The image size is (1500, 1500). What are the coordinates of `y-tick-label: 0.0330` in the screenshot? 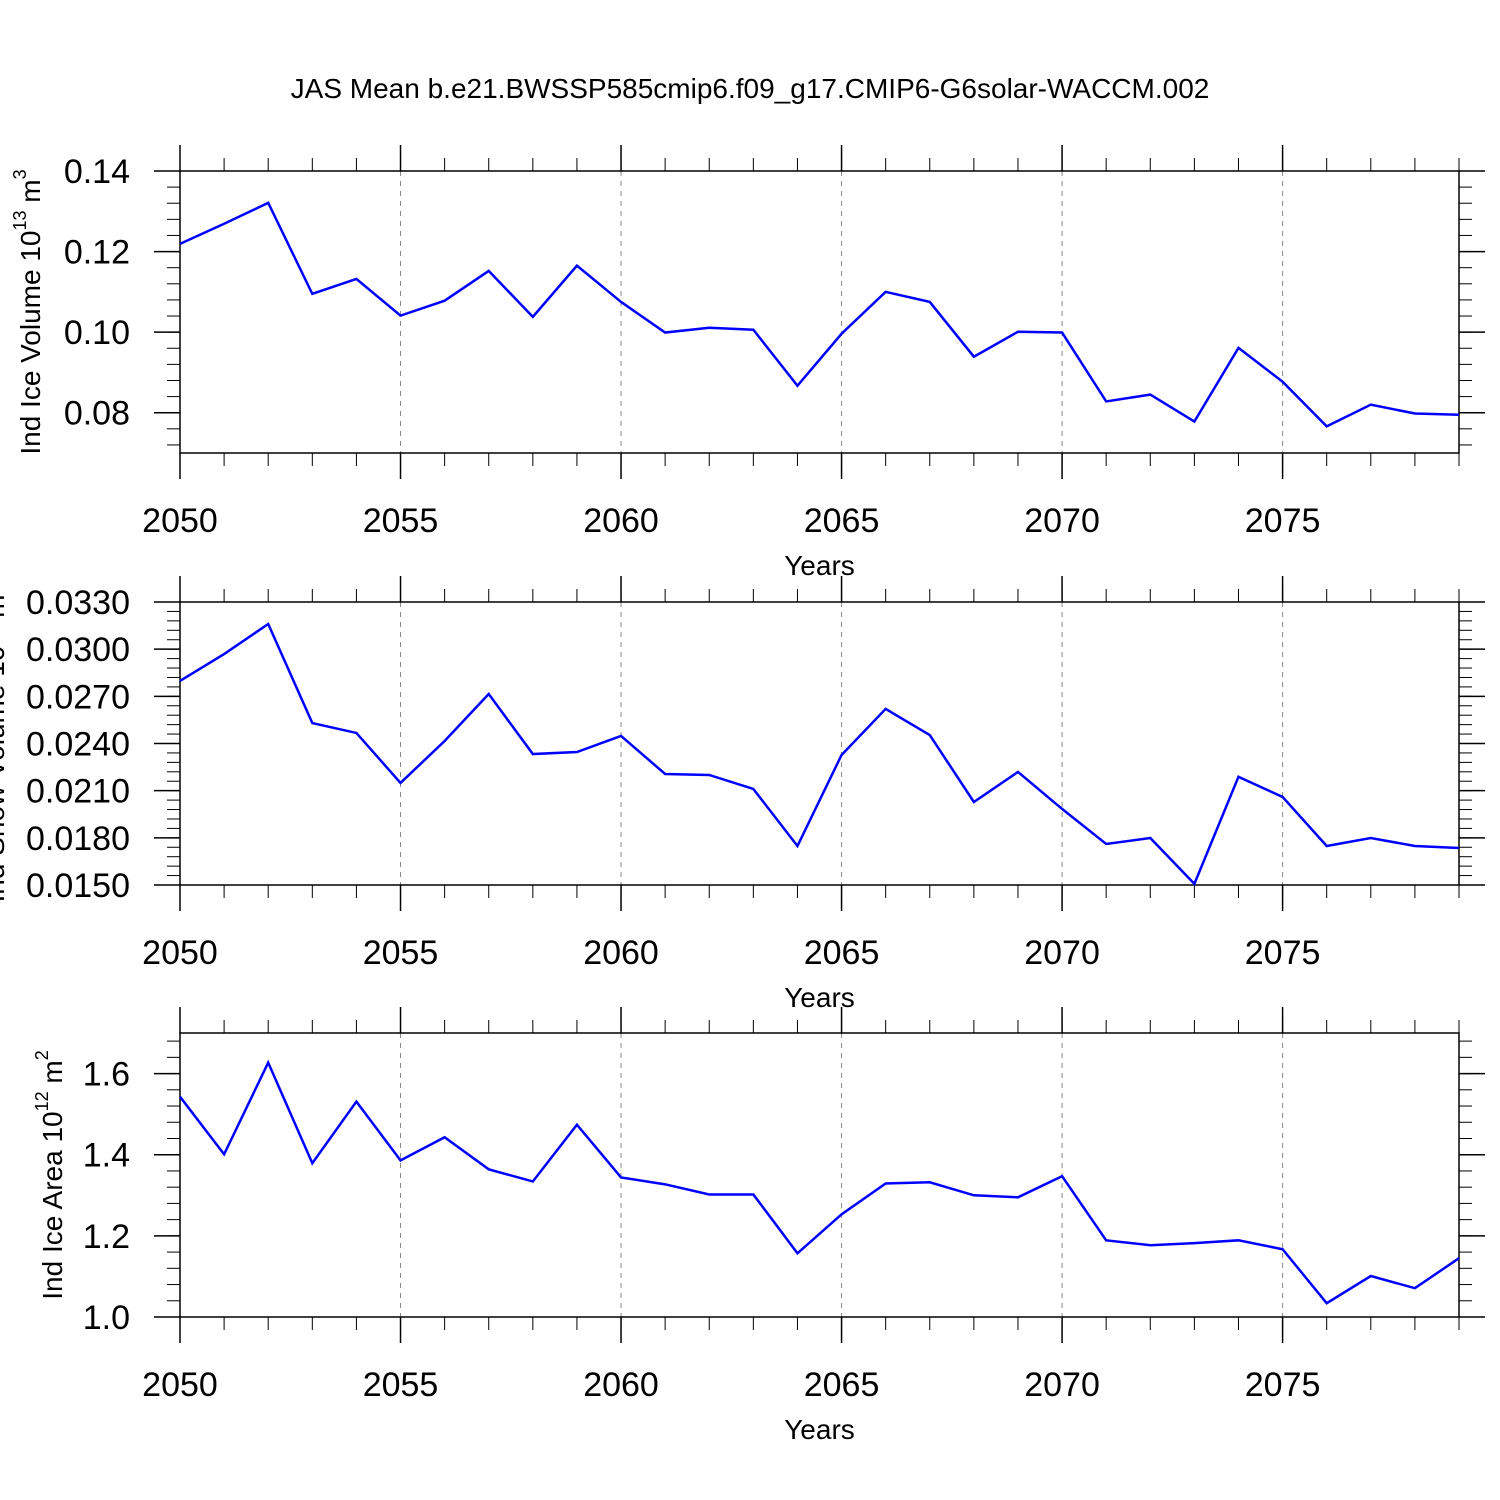 It's located at (78, 603).